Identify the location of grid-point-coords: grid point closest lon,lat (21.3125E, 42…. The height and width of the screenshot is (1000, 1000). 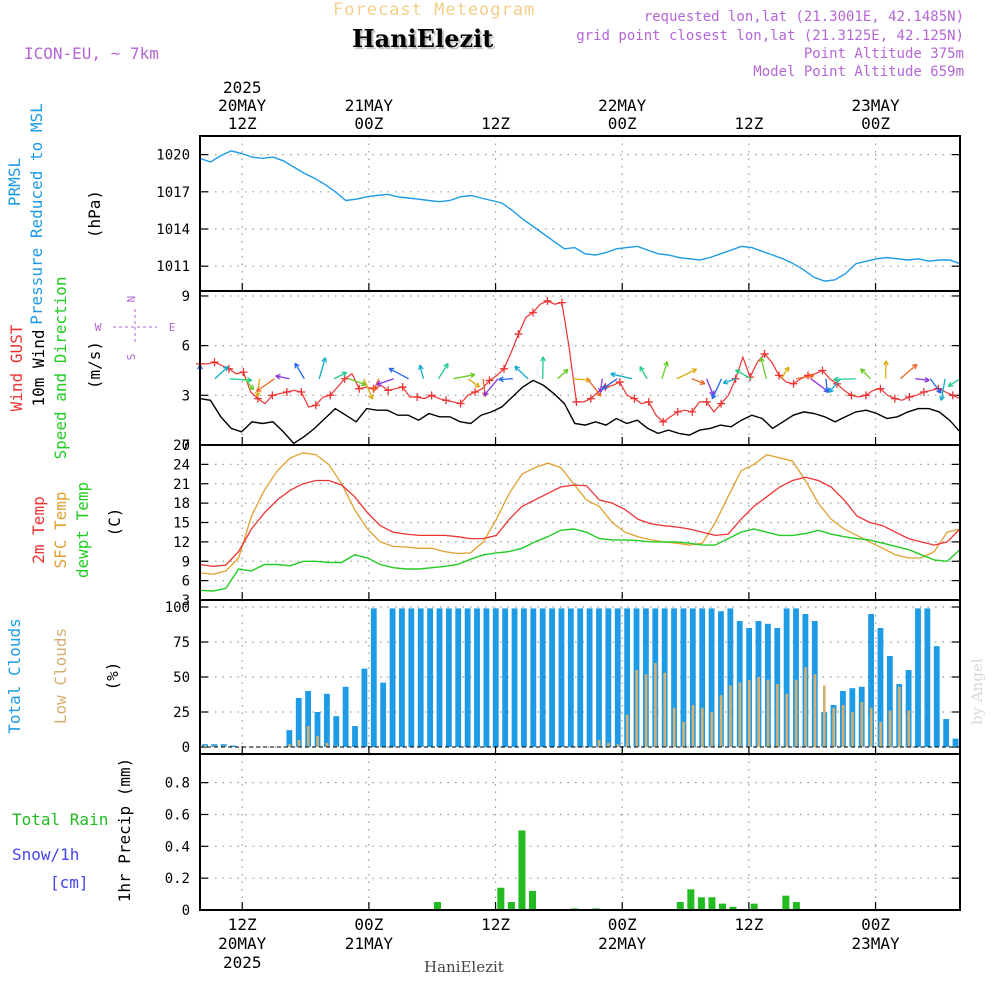
(770, 36).